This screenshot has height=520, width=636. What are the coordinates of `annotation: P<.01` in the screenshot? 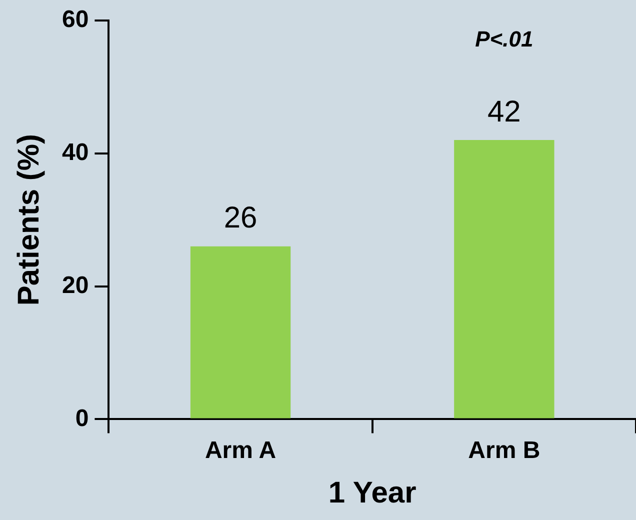 It's located at (504, 39).